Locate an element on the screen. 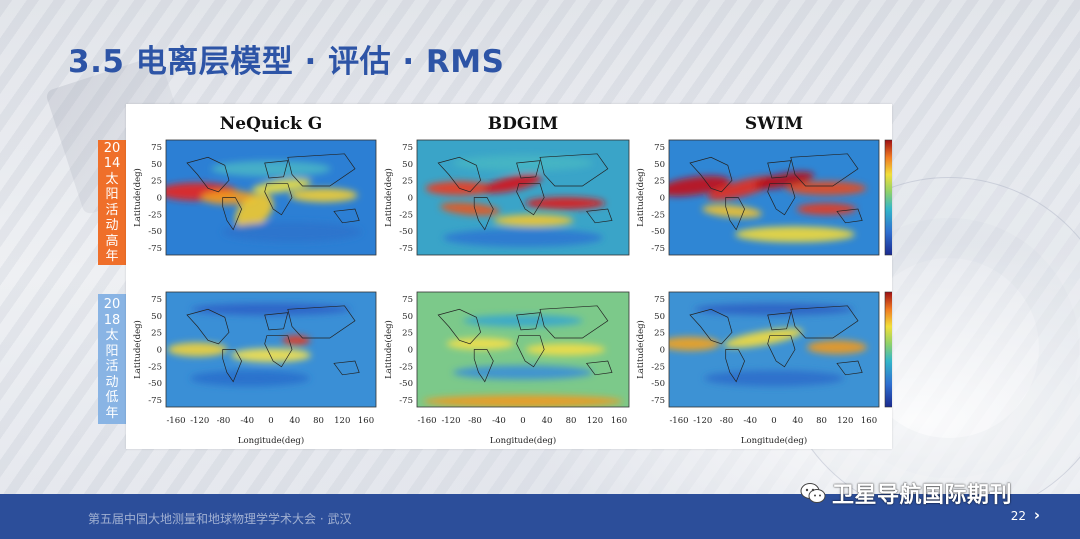 Image resolution: width=1080 pixels, height=539 pixels. row-label-char: 动 is located at coordinates (112, 382).